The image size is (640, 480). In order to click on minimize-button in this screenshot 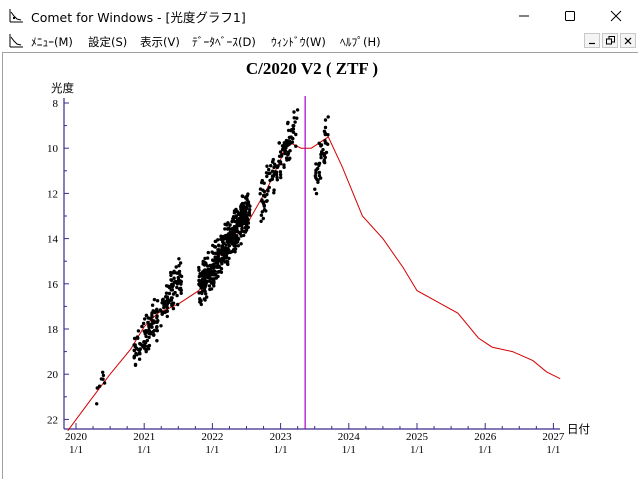, I will do `click(524, 15)`.